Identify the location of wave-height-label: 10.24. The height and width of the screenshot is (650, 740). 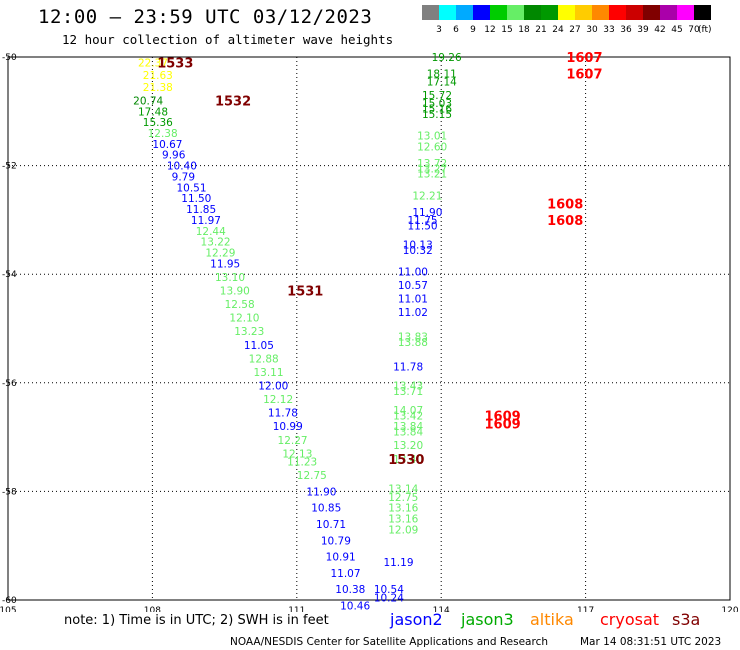
(389, 598).